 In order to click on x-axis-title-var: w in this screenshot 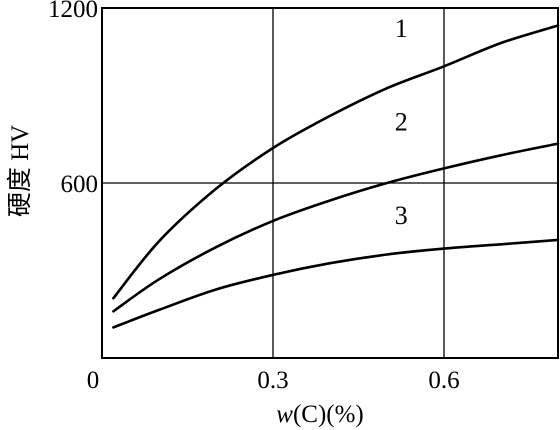, I will do `click(284, 414)`.